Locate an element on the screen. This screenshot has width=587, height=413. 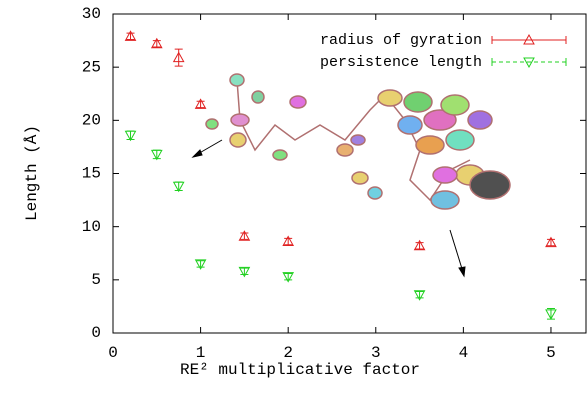
legend-label: radius of gyration is located at coordinates (401, 40).